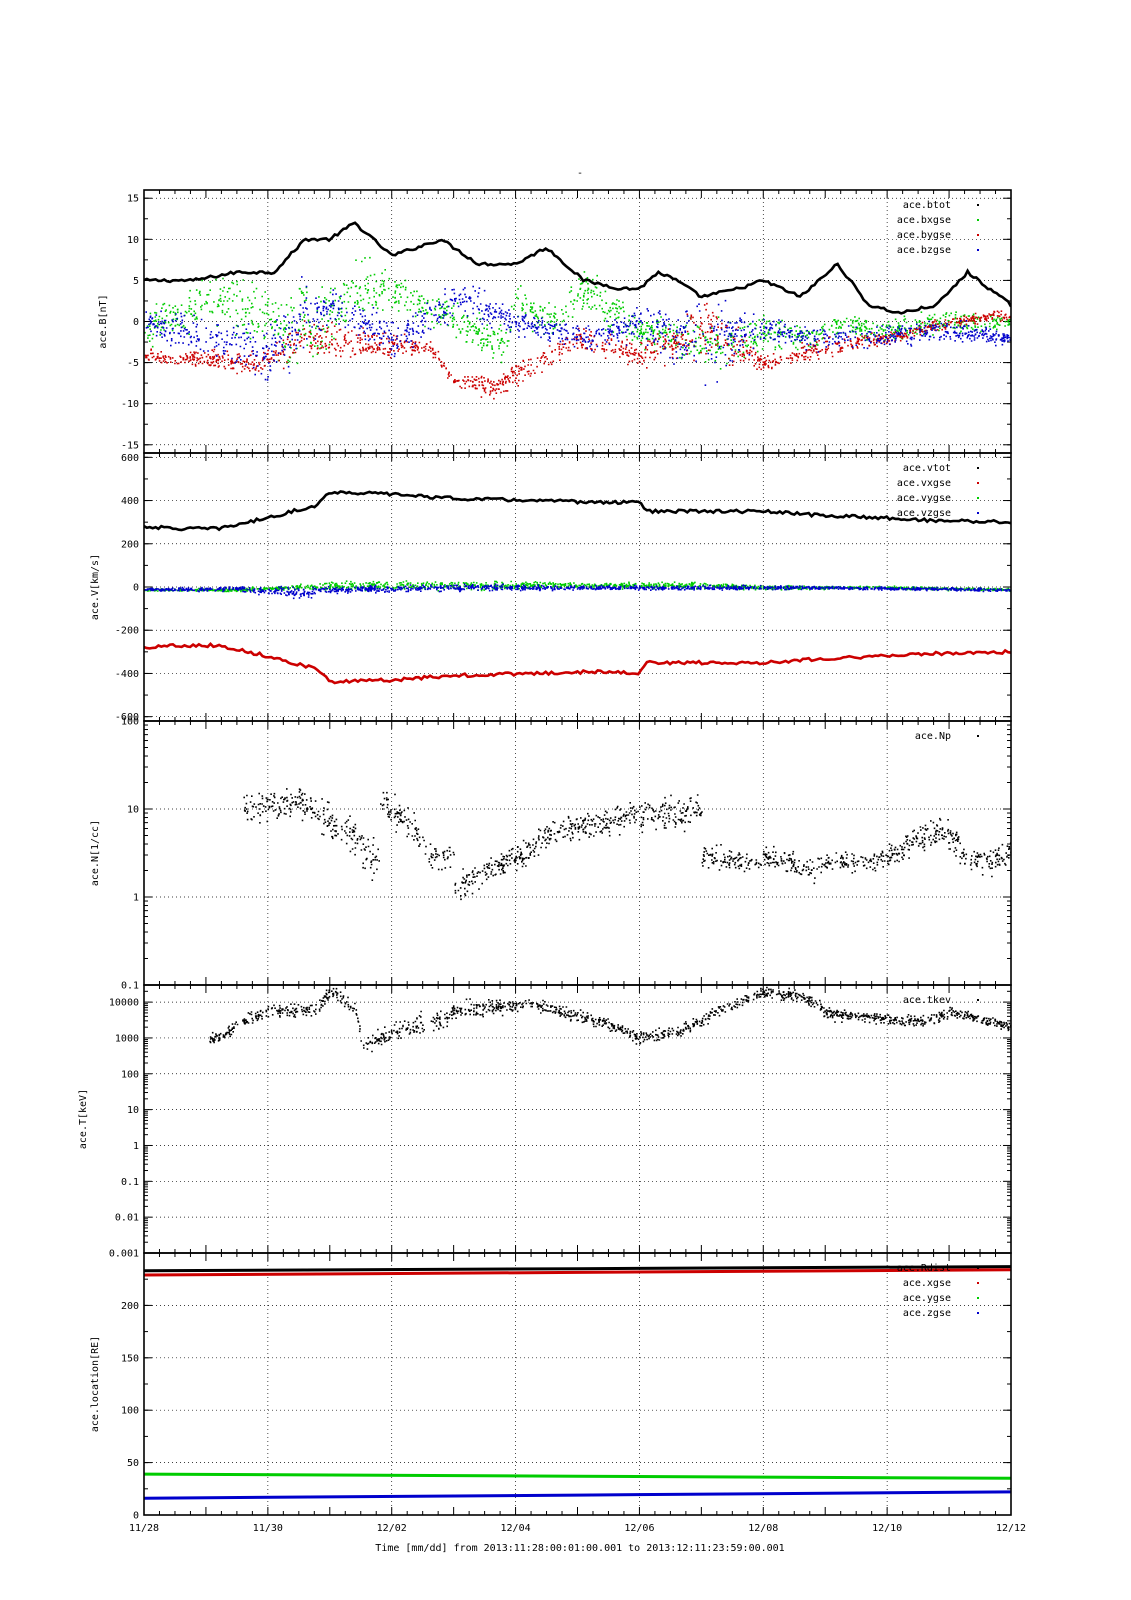  Describe the element at coordinates (127, 1218) in the screenshot. I see `y-tick-label: 0.01` at that location.